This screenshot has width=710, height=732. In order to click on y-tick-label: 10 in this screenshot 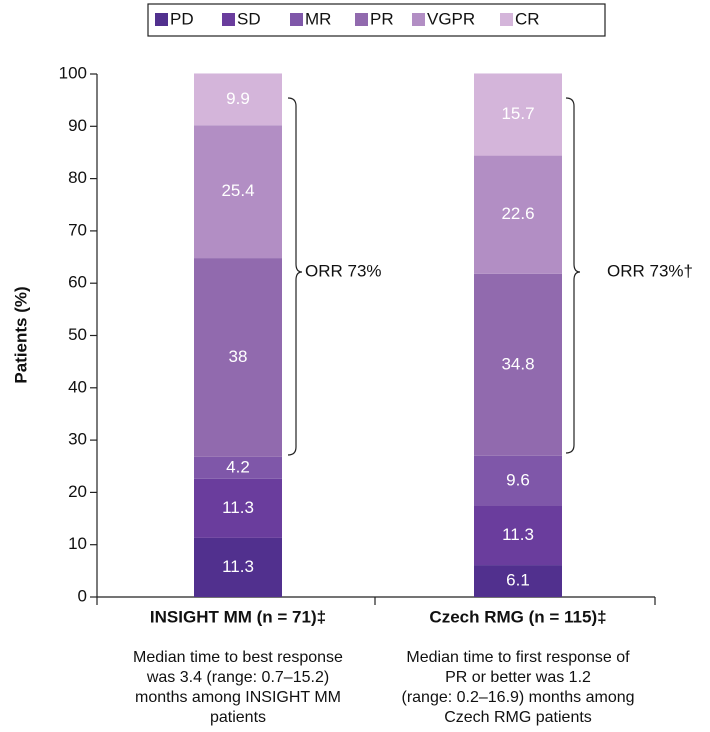, I will do `click(77, 543)`.